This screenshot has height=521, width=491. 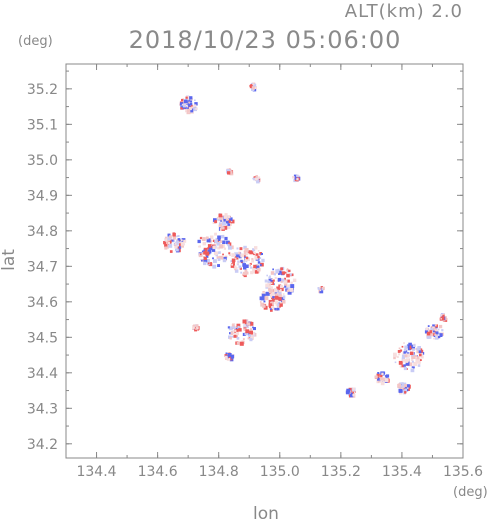 What do you see at coordinates (158, 472) in the screenshot?
I see `x-tick-label: 134.6` at bounding box center [158, 472].